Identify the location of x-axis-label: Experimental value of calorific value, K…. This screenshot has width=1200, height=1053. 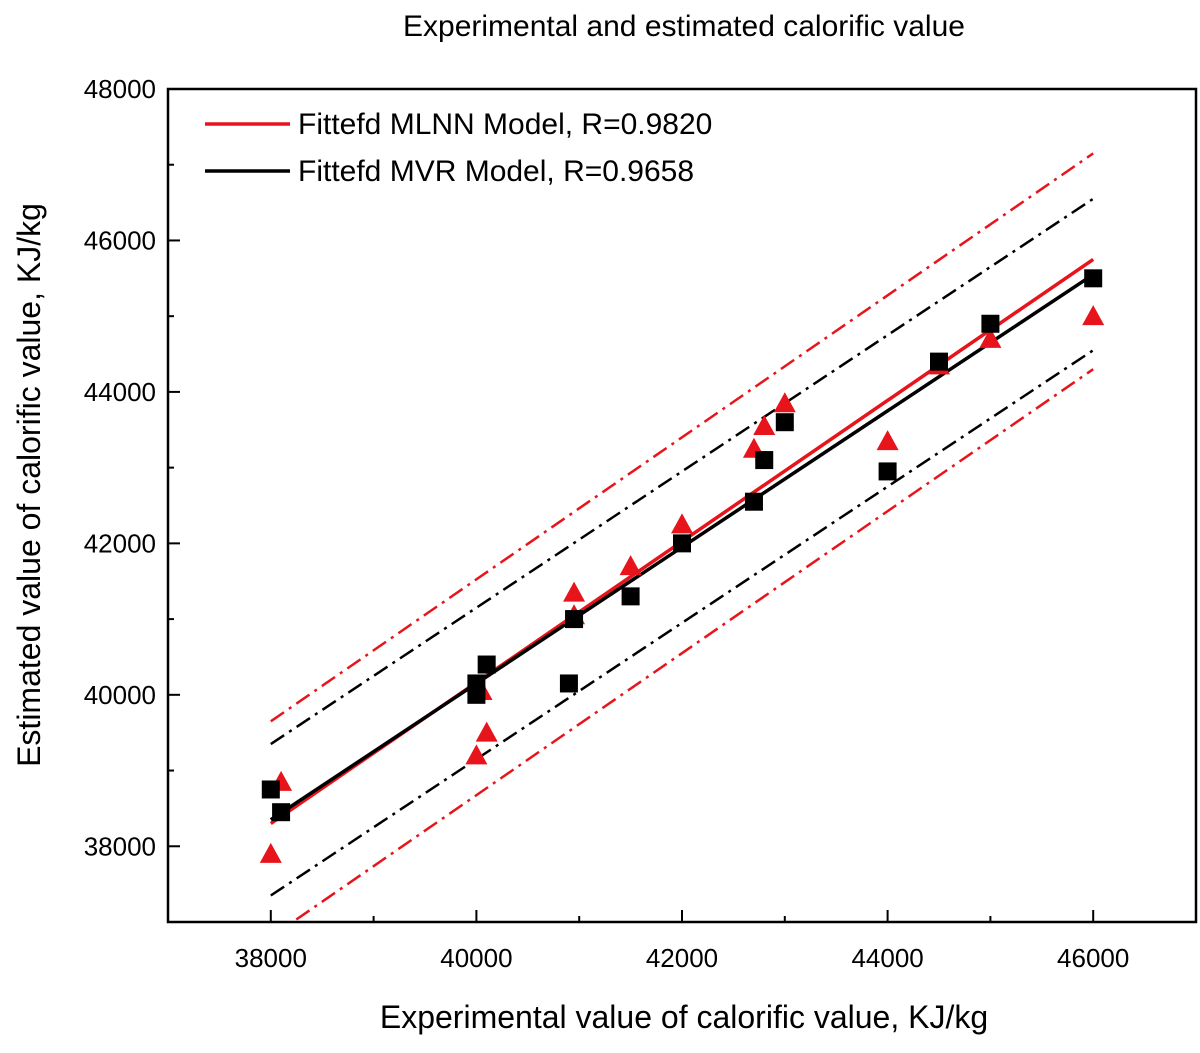
(684, 1017).